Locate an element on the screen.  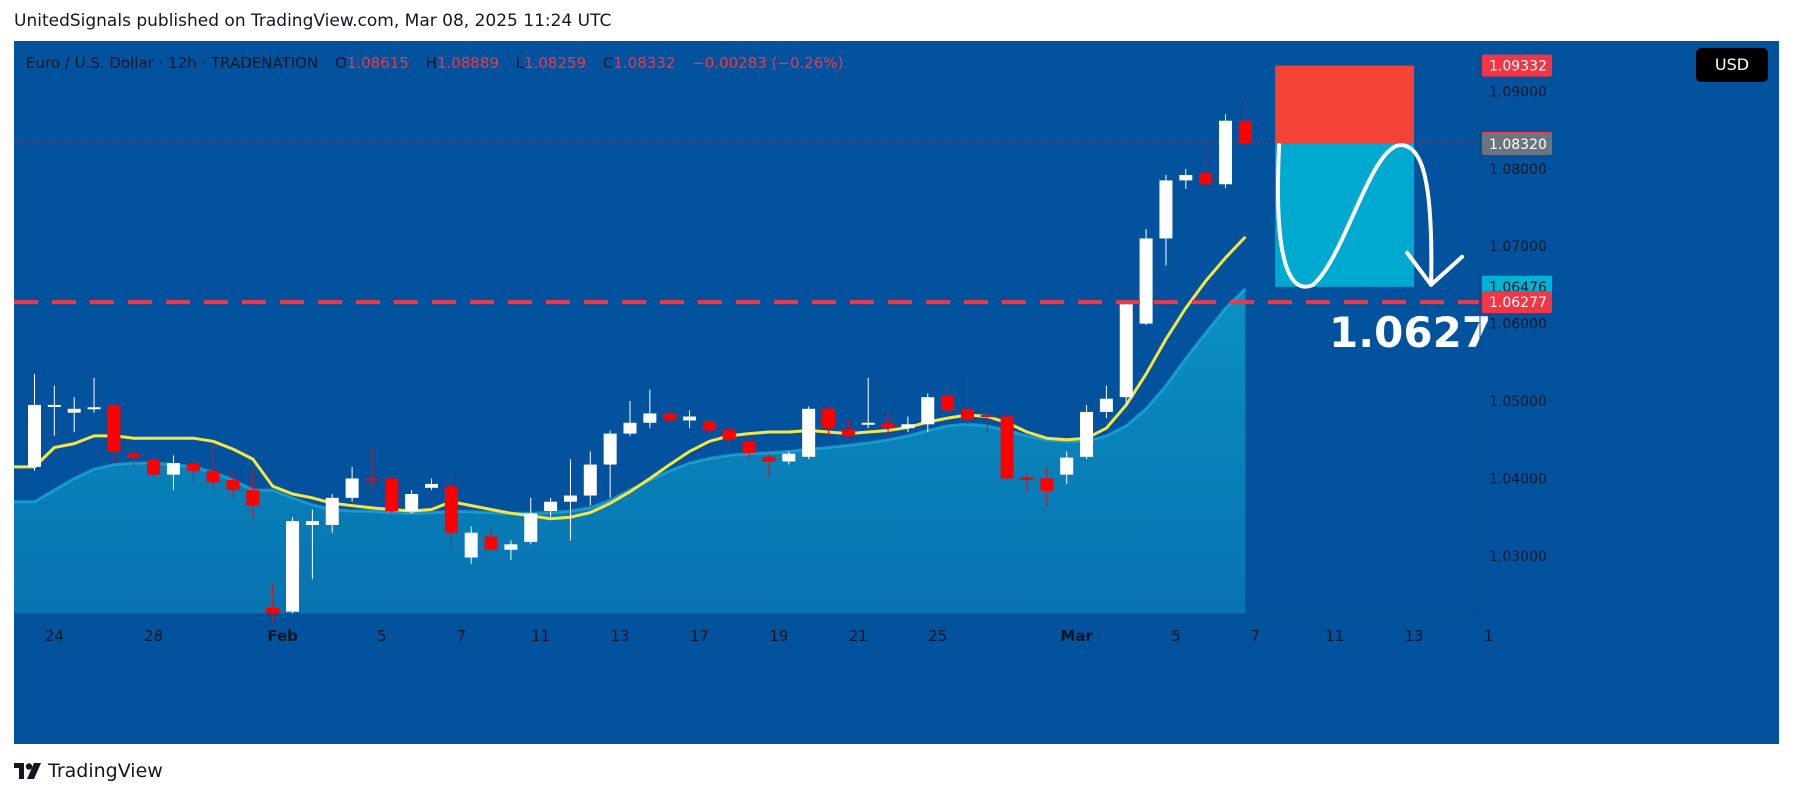
price-scale-tag: 1.06277 is located at coordinates (1517, 302).